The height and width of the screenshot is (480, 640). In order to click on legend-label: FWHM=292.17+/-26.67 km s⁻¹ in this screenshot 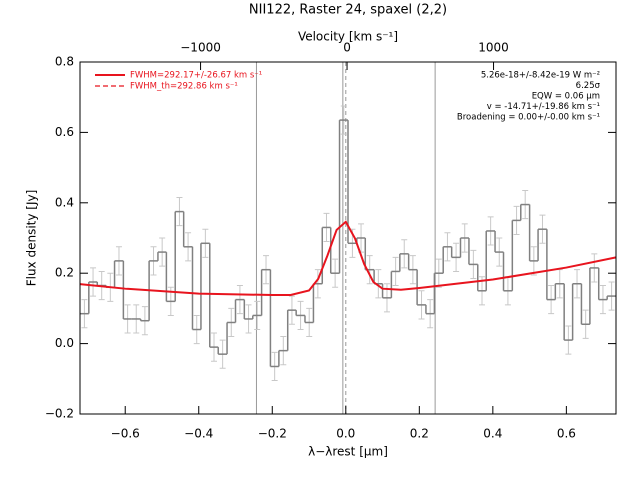, I will do `click(196, 76)`.